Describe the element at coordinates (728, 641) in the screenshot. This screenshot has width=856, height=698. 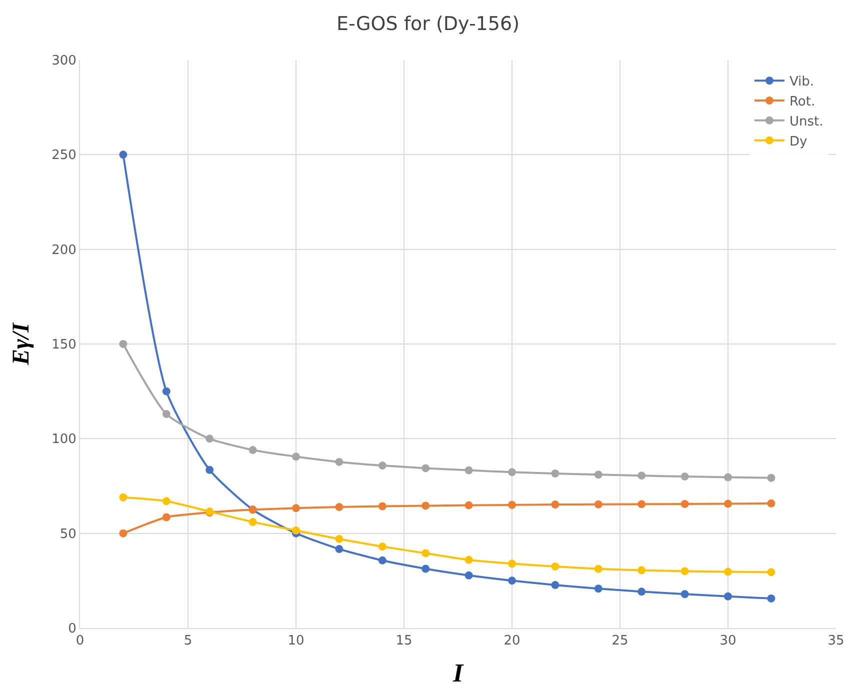
I see `x-tick-label: 30` at that location.